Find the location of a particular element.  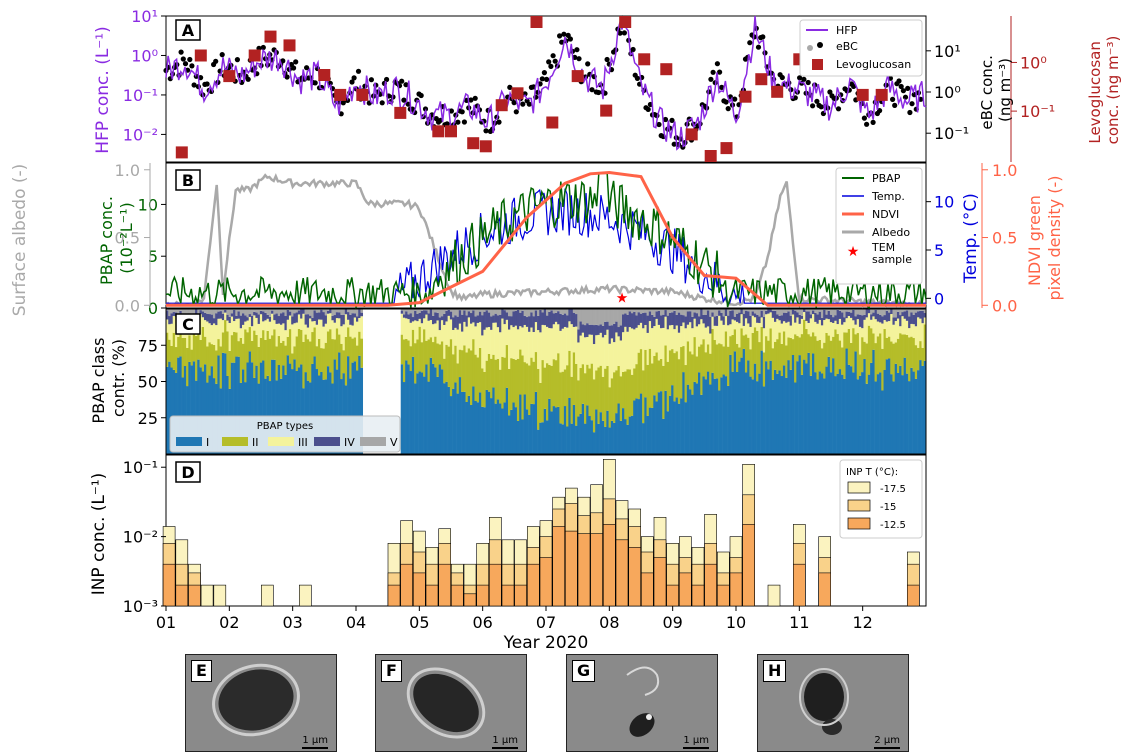

tick-label-c: 75 is located at coordinates (148, 345).